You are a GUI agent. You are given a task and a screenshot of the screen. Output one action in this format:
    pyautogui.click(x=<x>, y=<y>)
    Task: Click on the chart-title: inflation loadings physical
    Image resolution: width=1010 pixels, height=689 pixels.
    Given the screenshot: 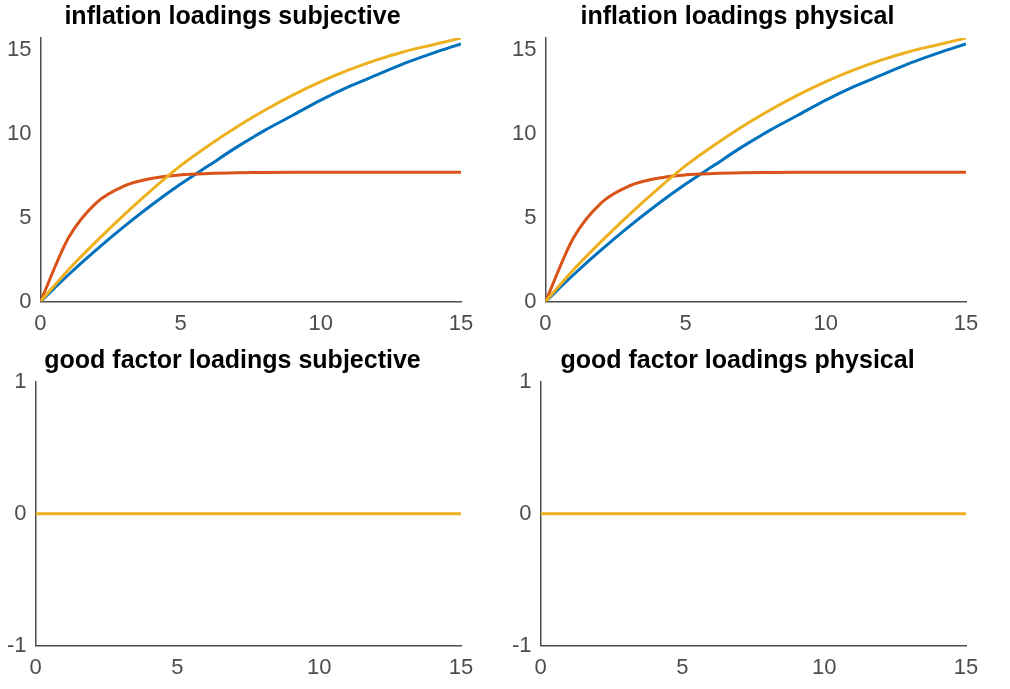 What is the action you would take?
    pyautogui.click(x=737, y=14)
    